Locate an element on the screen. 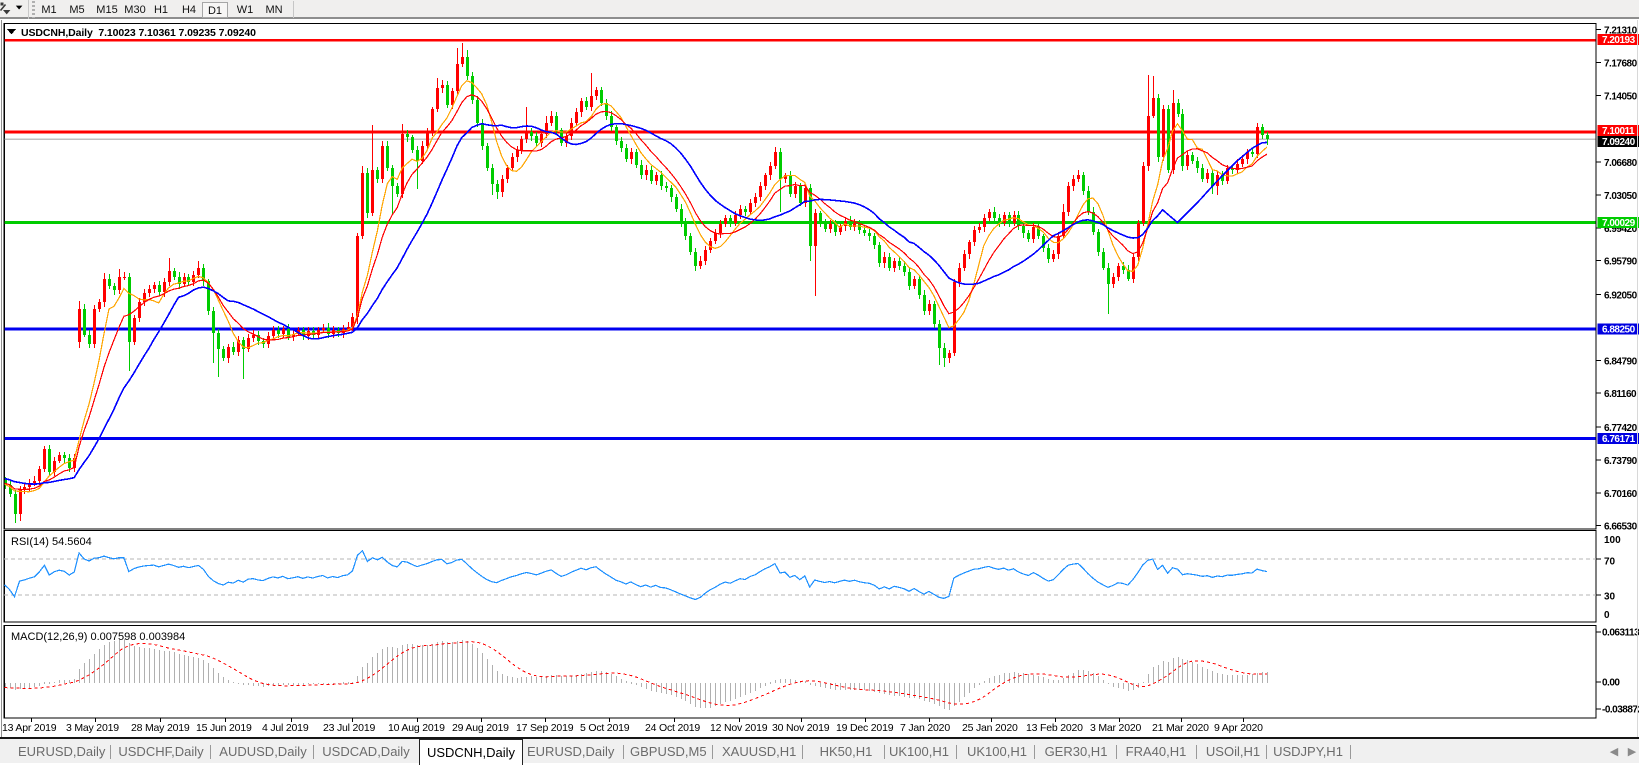  svg-text: 6.95790 is located at coordinates (1621, 262).